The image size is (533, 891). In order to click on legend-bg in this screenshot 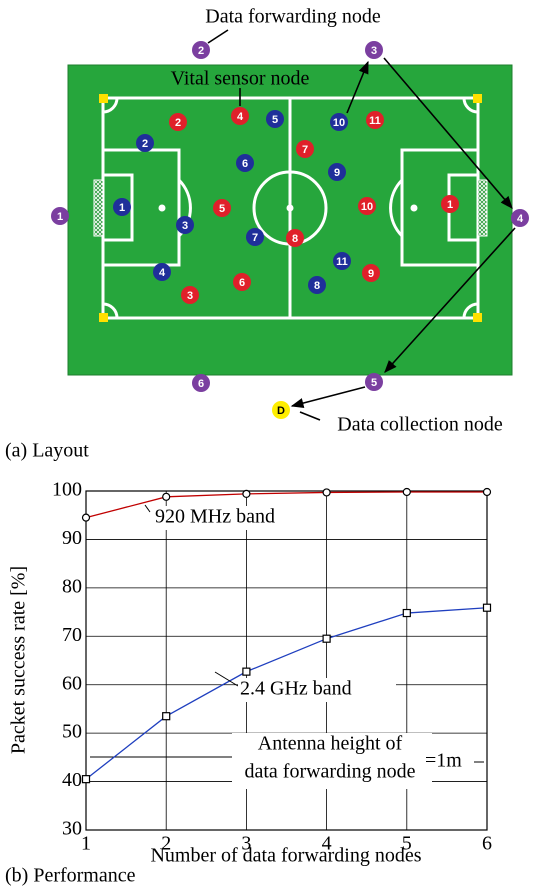, I will do `click(317, 690)`.